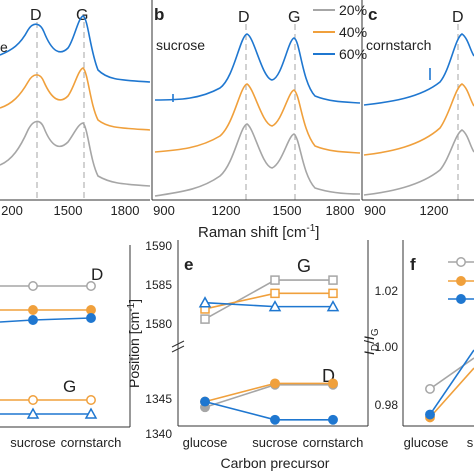 This screenshot has width=474, height=474. I want to click on raman-panel-c: c D cornstarch 900 1200, so click(417, 109).